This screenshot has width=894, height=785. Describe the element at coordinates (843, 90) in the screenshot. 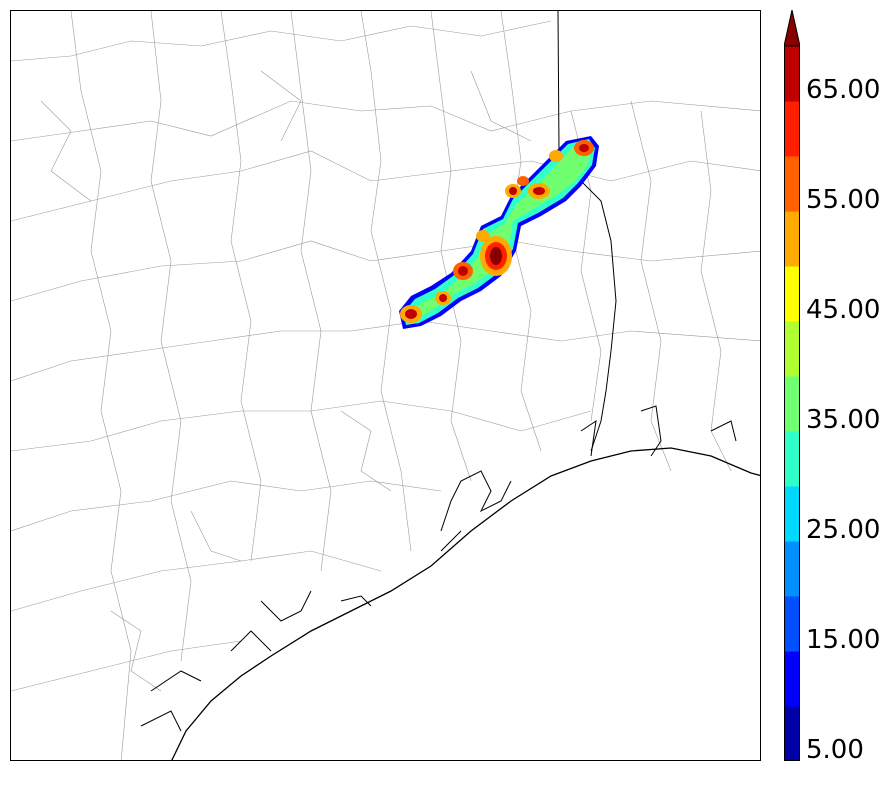

I see `colorbar-label-65: 65.00` at that location.